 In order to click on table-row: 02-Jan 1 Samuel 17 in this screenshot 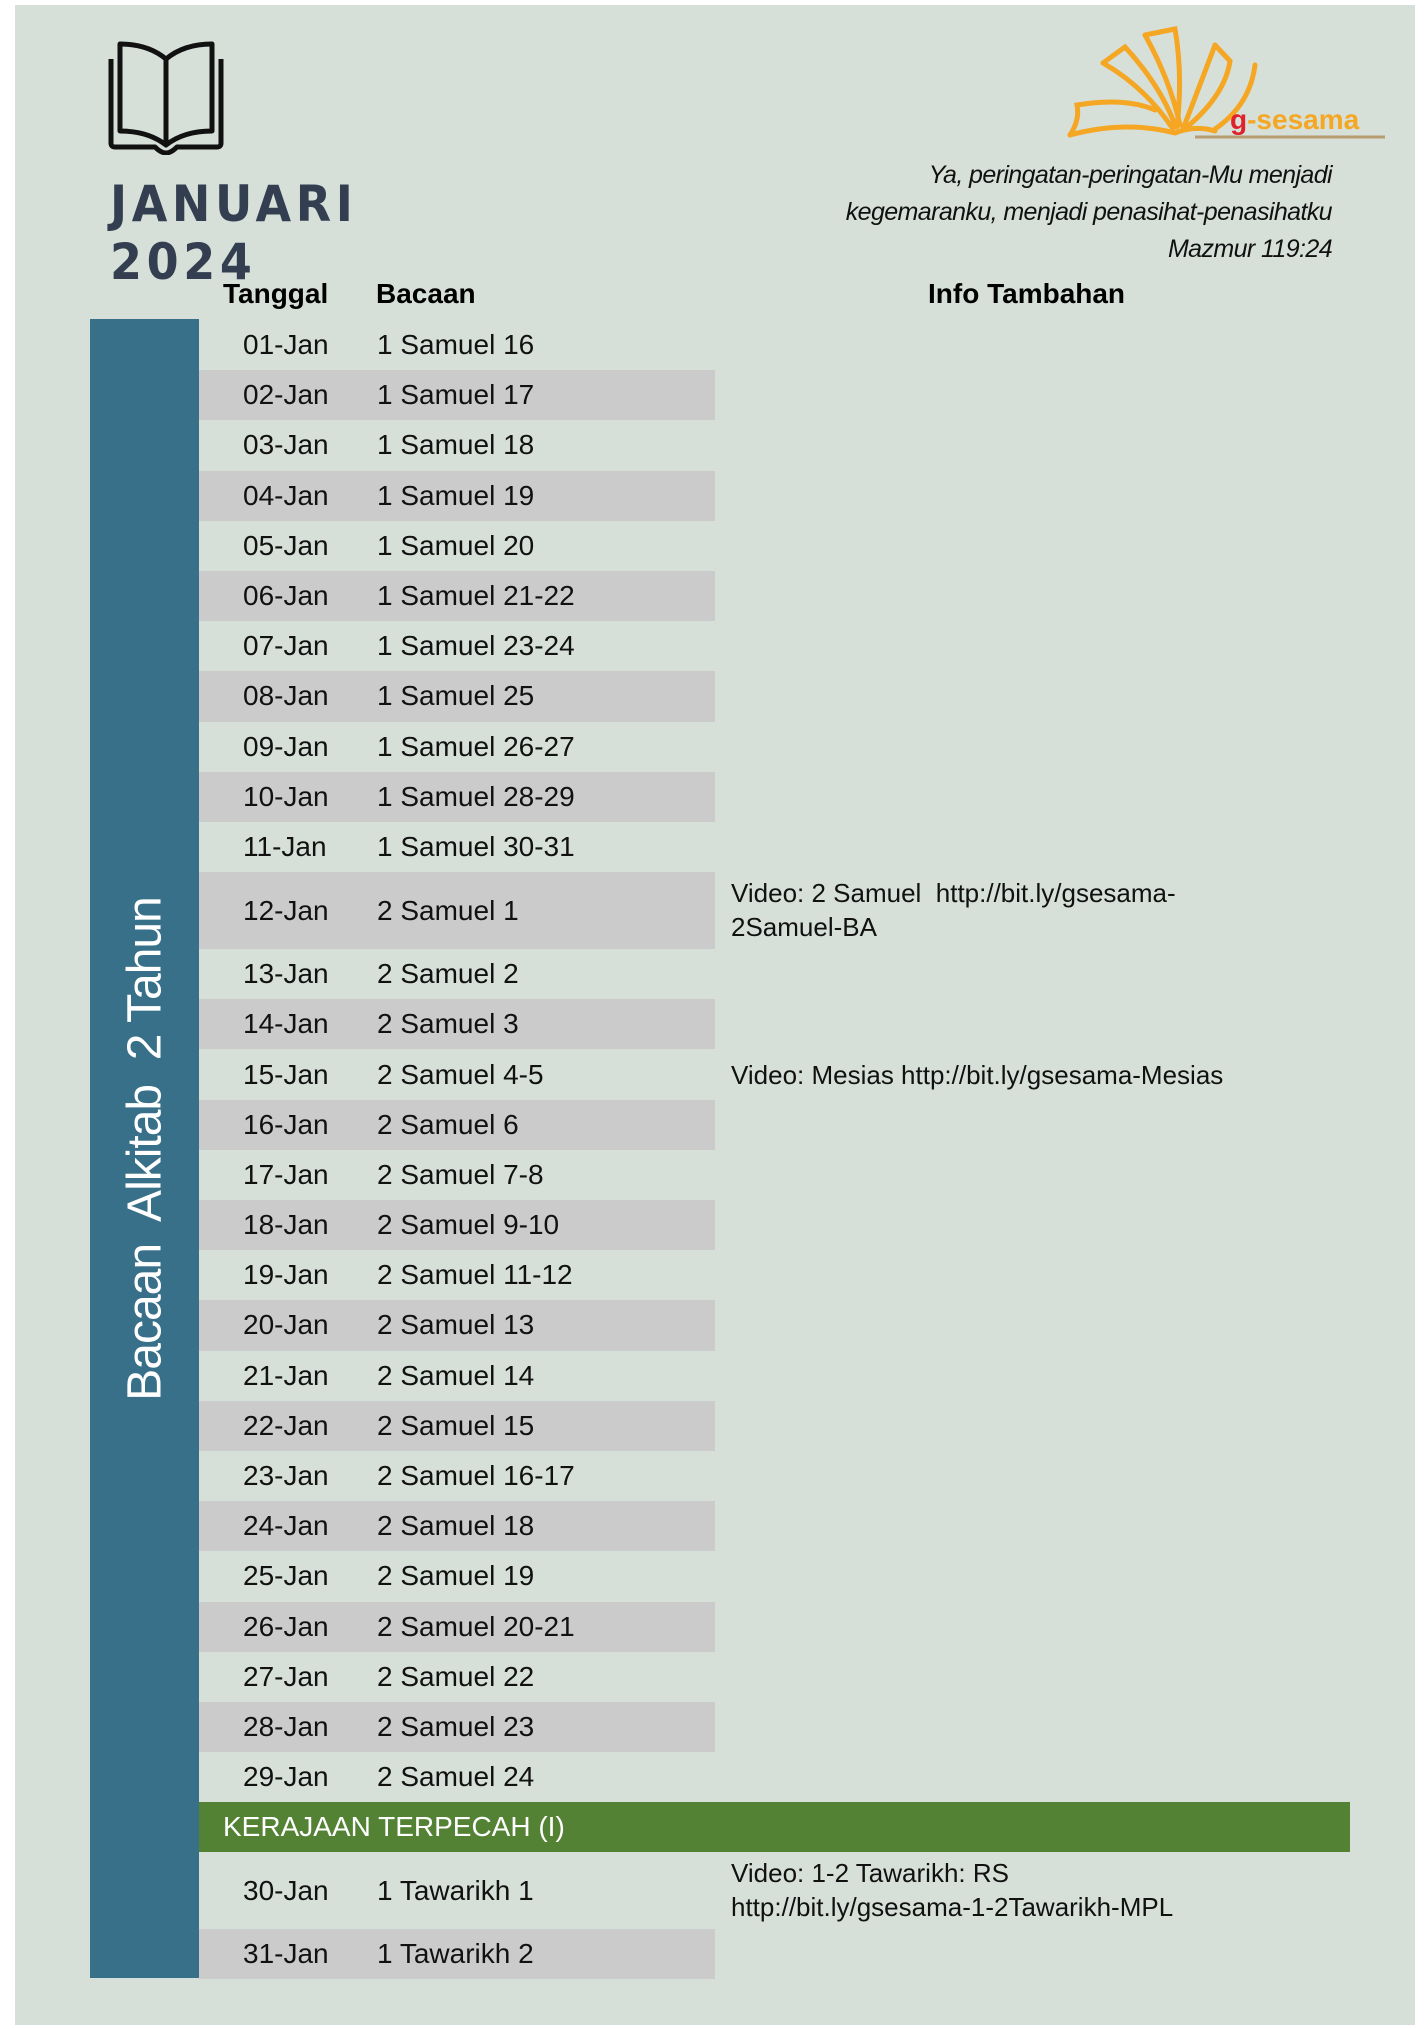, I will do `click(779, 395)`.